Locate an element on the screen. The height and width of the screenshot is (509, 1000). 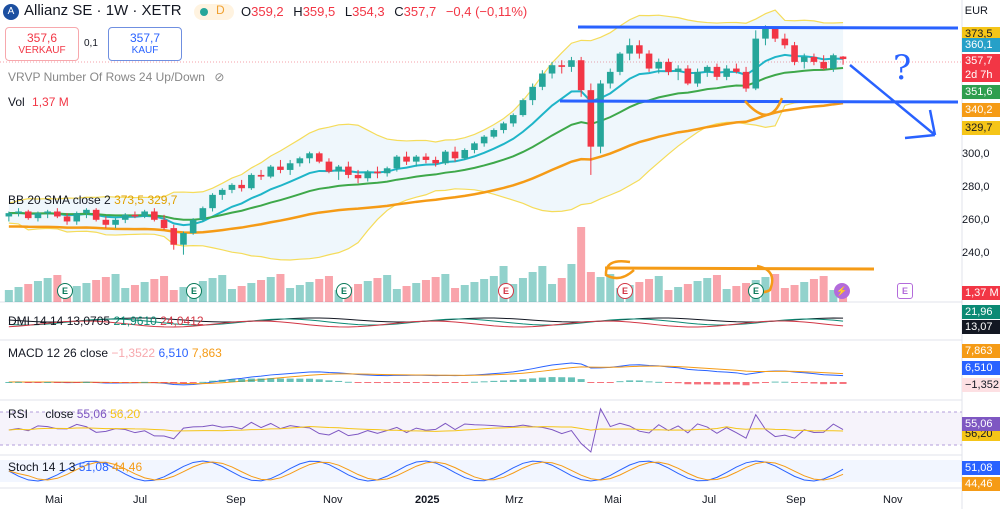
bolt-event-icon: ⚡ is located at coordinates (842, 291).